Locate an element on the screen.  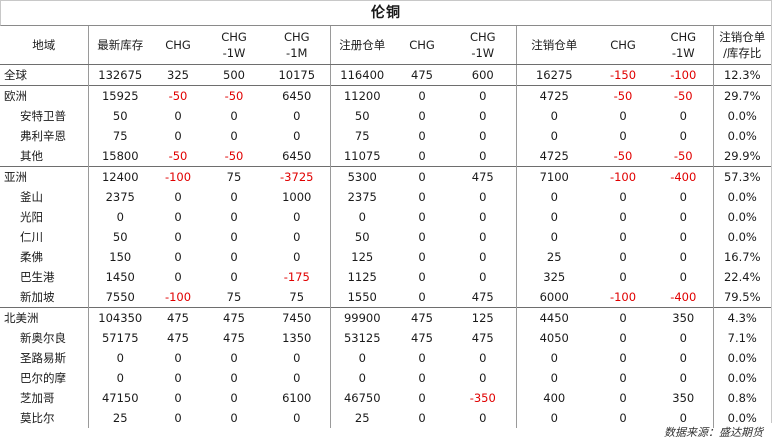
table-cell: 16275 is located at coordinates (554, 75).